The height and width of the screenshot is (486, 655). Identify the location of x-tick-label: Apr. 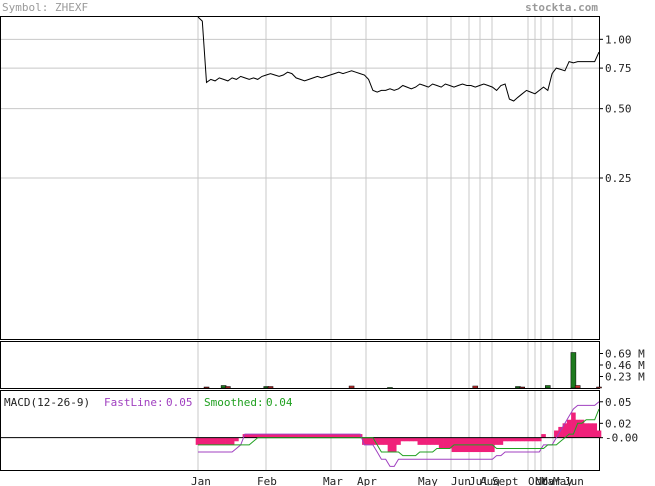
(367, 480).